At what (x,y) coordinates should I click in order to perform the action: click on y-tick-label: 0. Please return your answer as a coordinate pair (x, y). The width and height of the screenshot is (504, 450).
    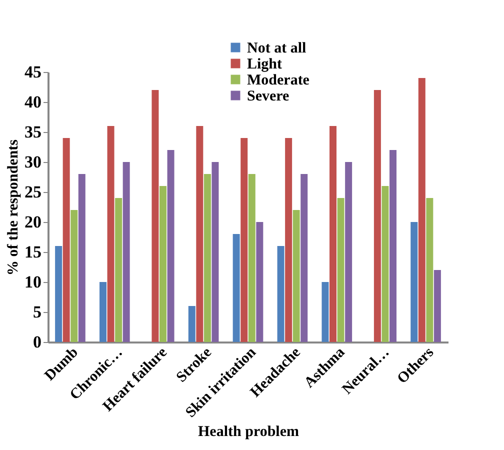
    Looking at the image, I should click on (37, 342).